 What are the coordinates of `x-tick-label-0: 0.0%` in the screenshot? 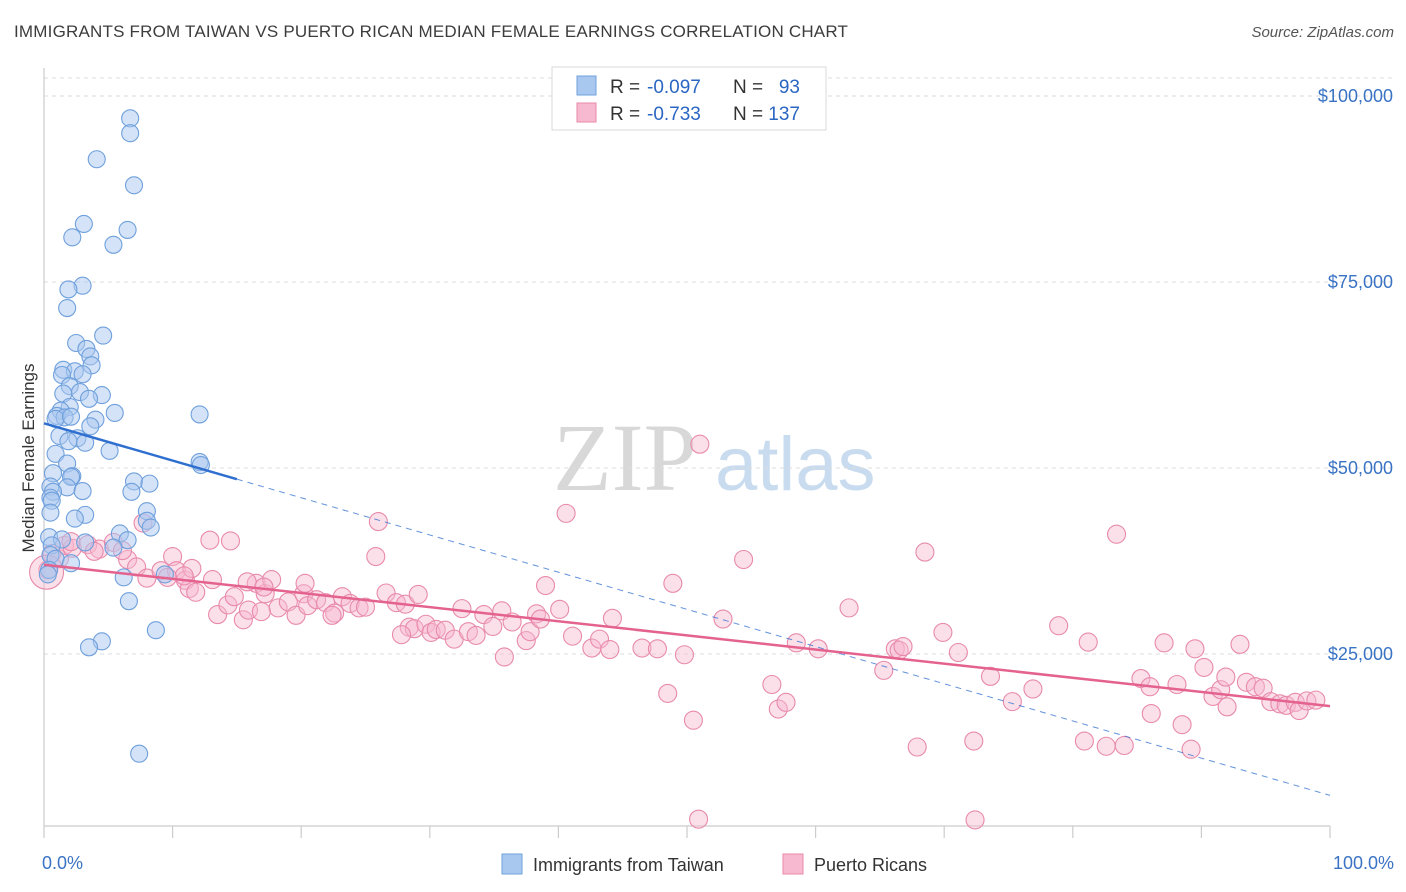 It's located at (62, 863).